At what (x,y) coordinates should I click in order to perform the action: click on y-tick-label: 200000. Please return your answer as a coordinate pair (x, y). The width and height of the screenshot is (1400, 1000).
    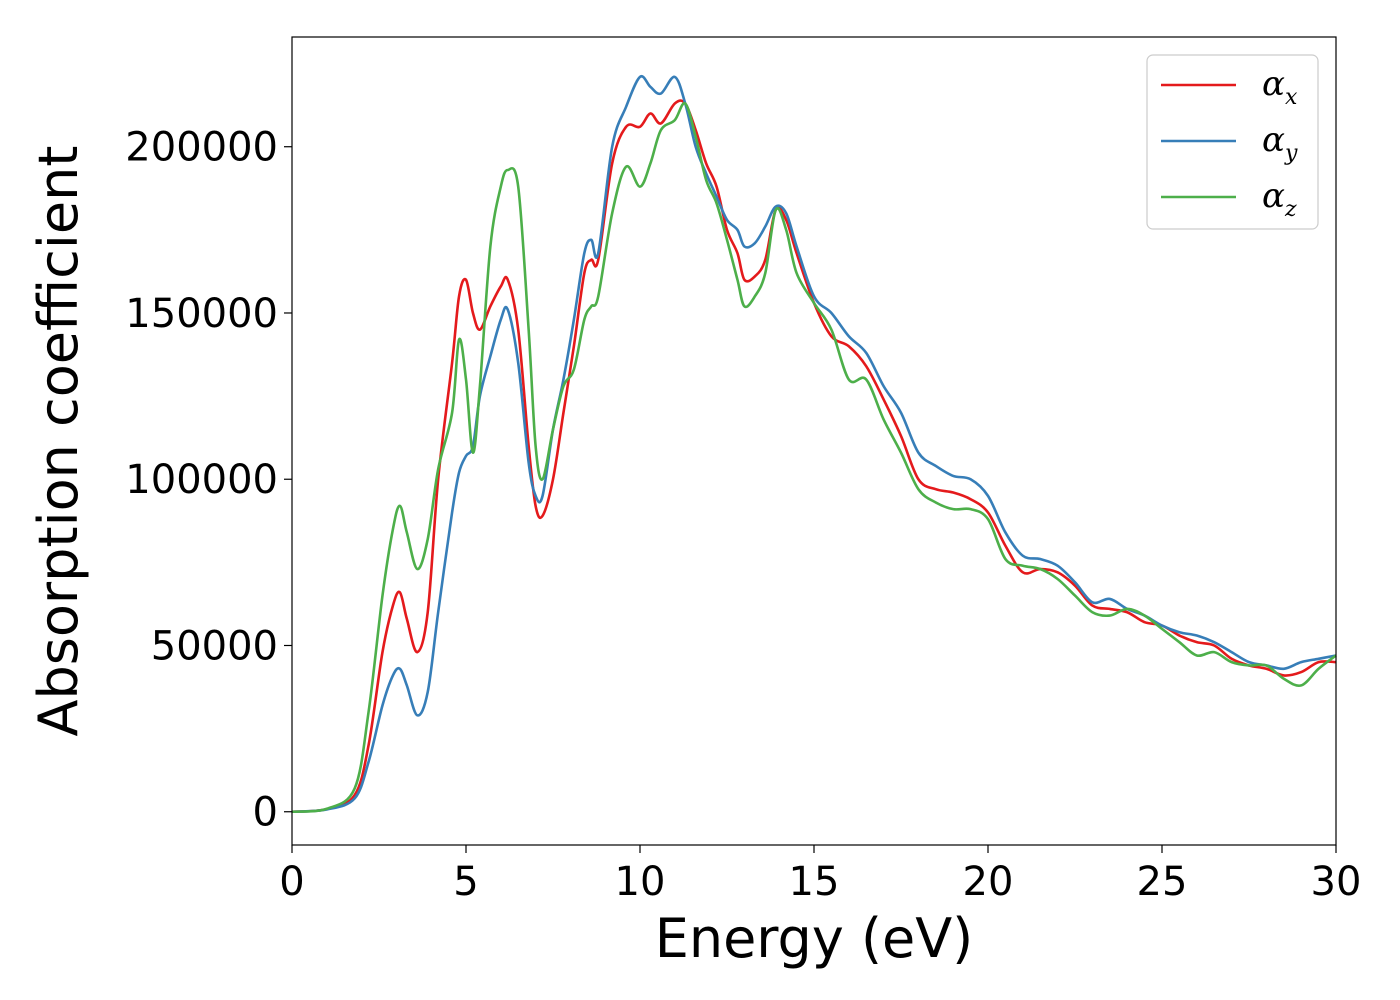
    Looking at the image, I should click on (201, 148).